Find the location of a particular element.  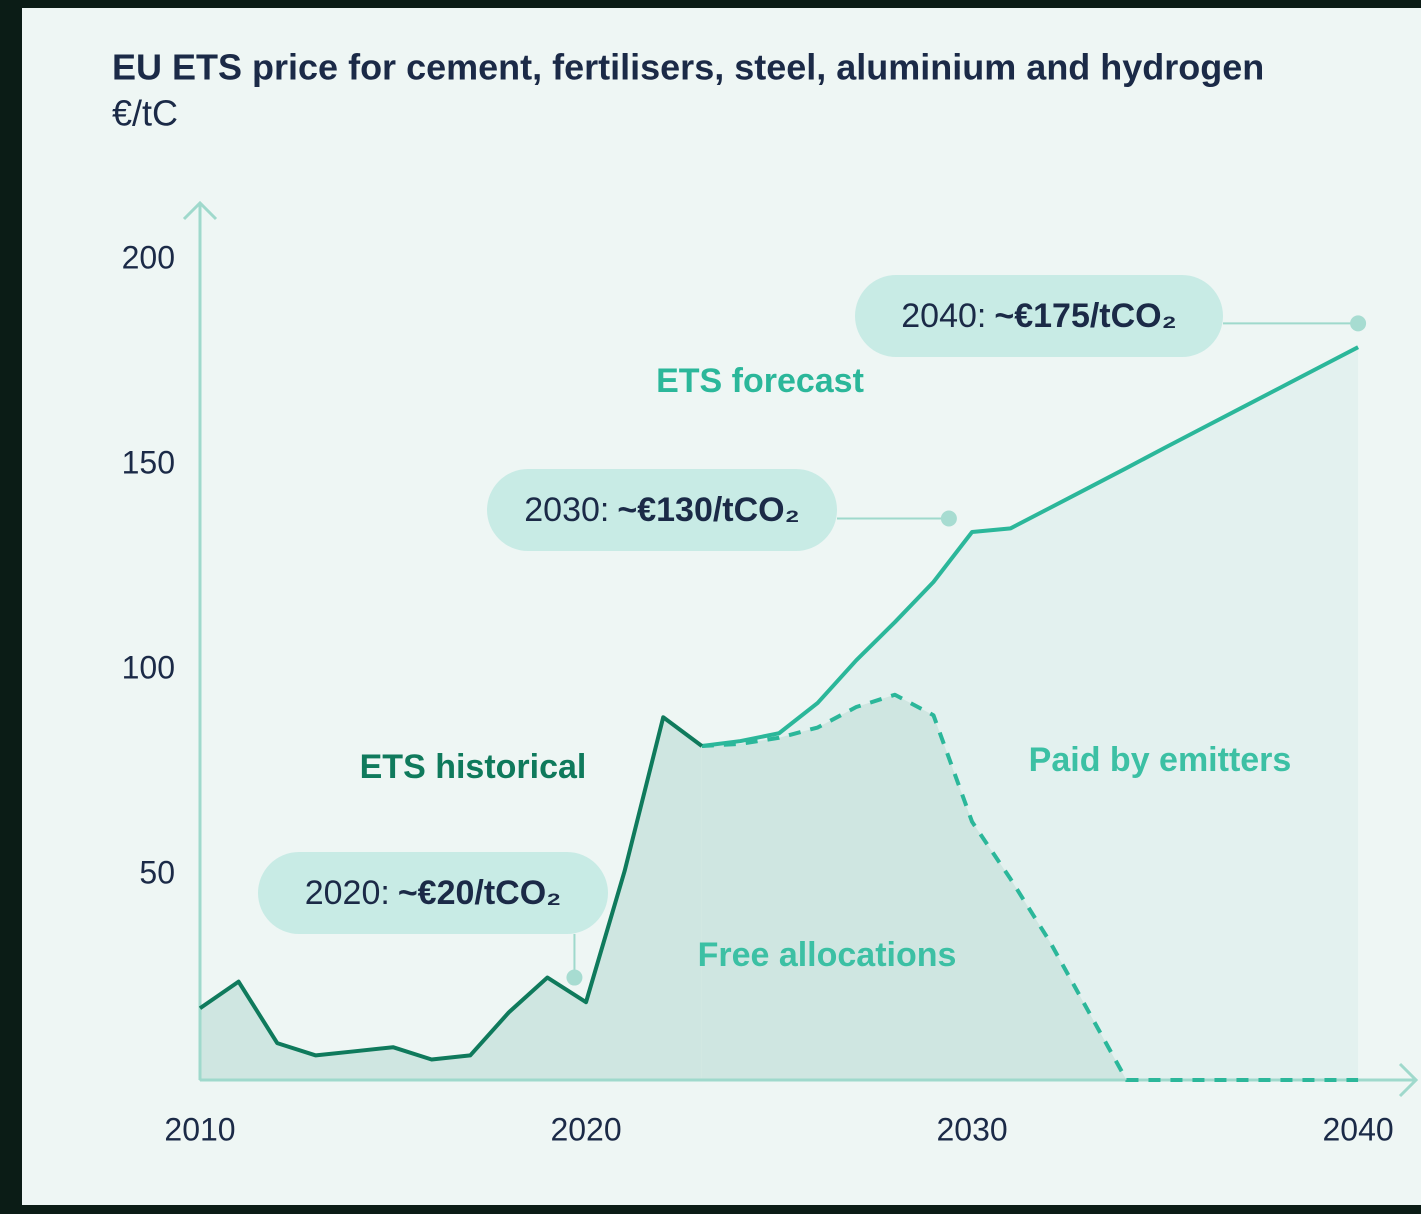

x-tick-label: 2030 is located at coordinates (971, 1129).